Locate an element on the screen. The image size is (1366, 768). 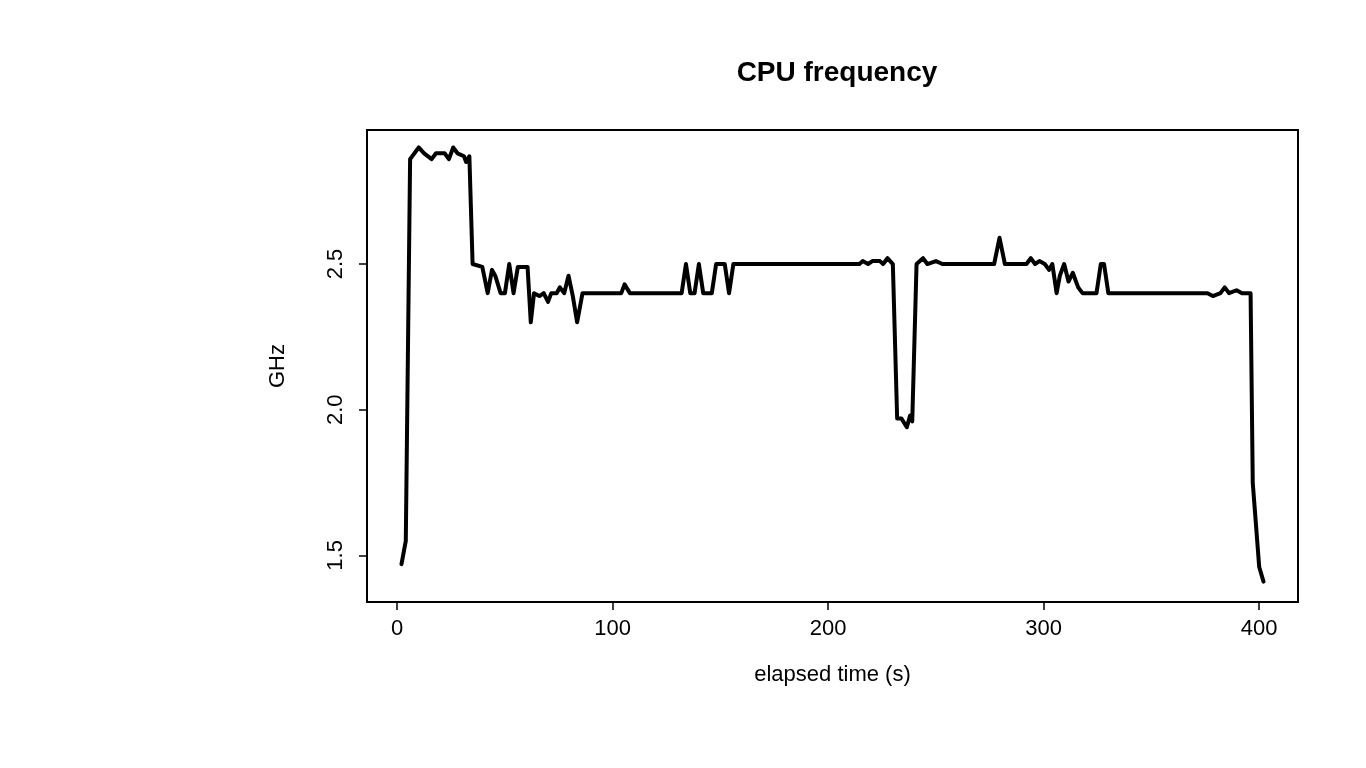
x-tick-label: 200 is located at coordinates (828, 627).